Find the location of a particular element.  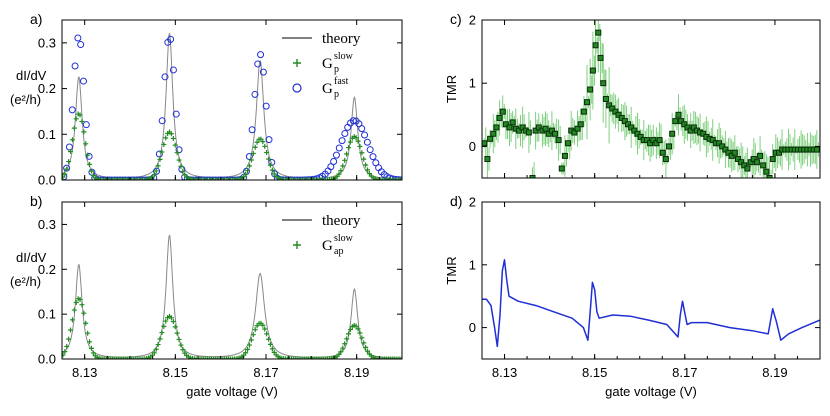

y-tick-label: 1 is located at coordinates (472, 264).